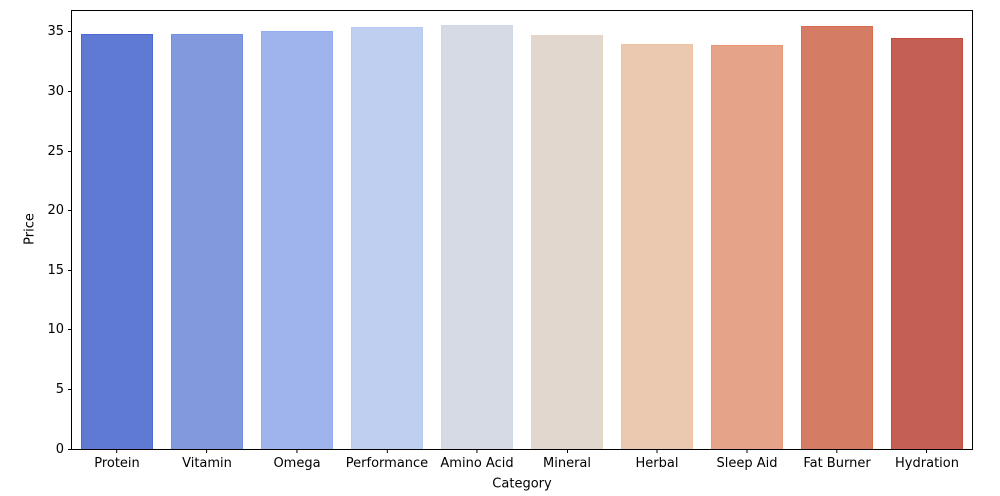  I want to click on y-tick-label: 20, so click(55, 211).